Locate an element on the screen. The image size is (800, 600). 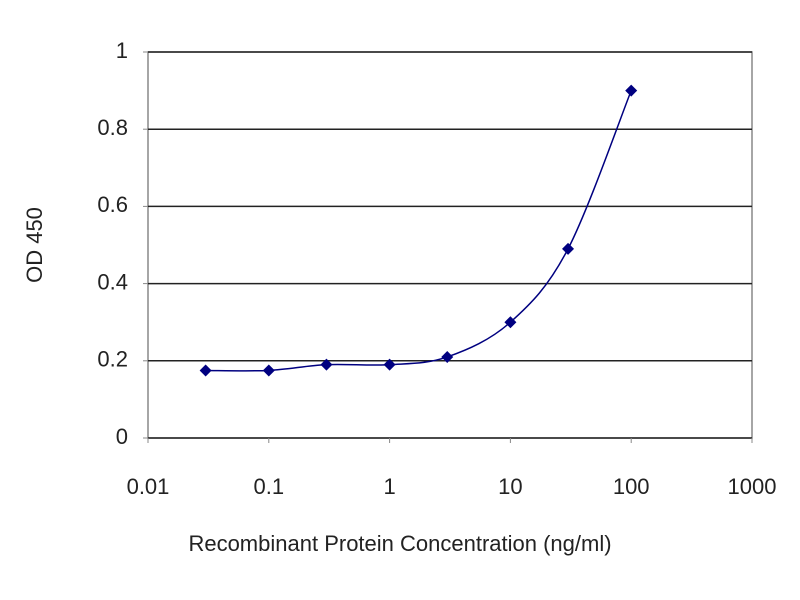
y-tick-label: 0.4 is located at coordinates (112, 281).